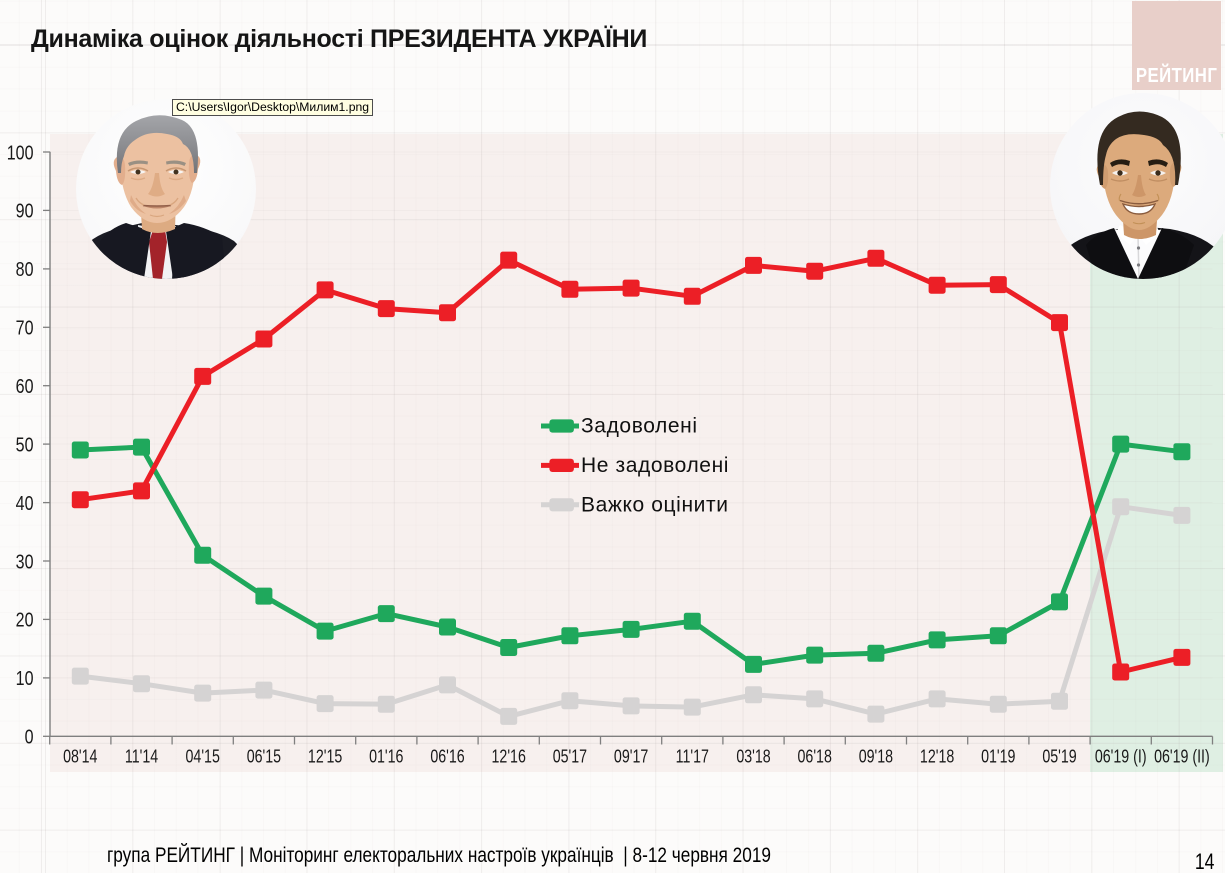 This screenshot has width=1225, height=873. Describe the element at coordinates (203, 757) in the screenshot. I see `svg-text: 04'15` at that location.